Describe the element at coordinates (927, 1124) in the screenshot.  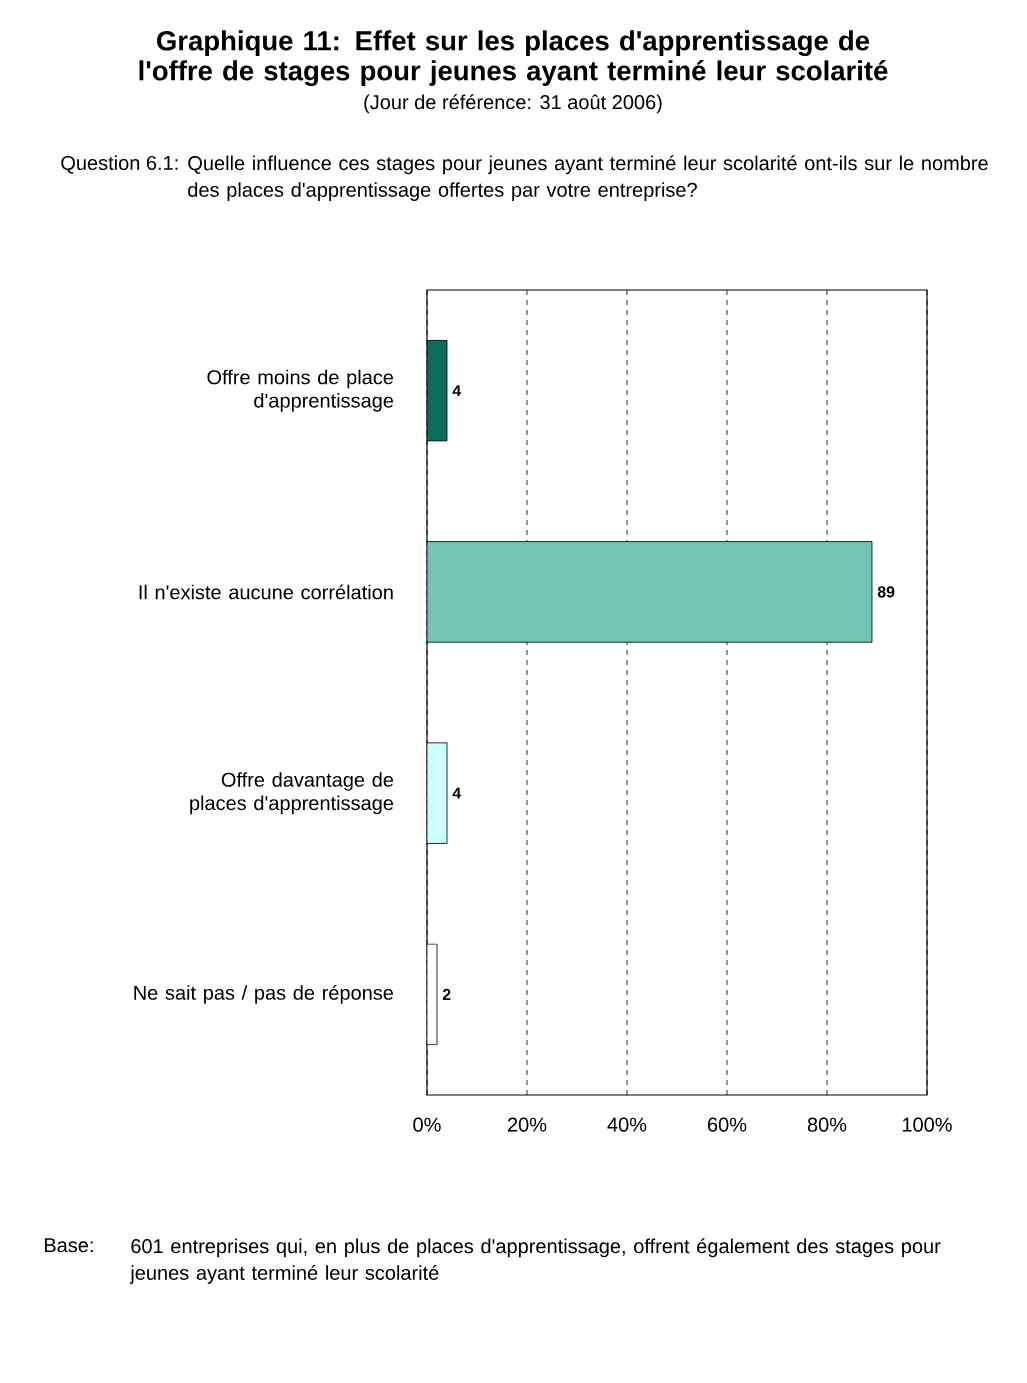
I see `x-tick-label: 100%` at that location.